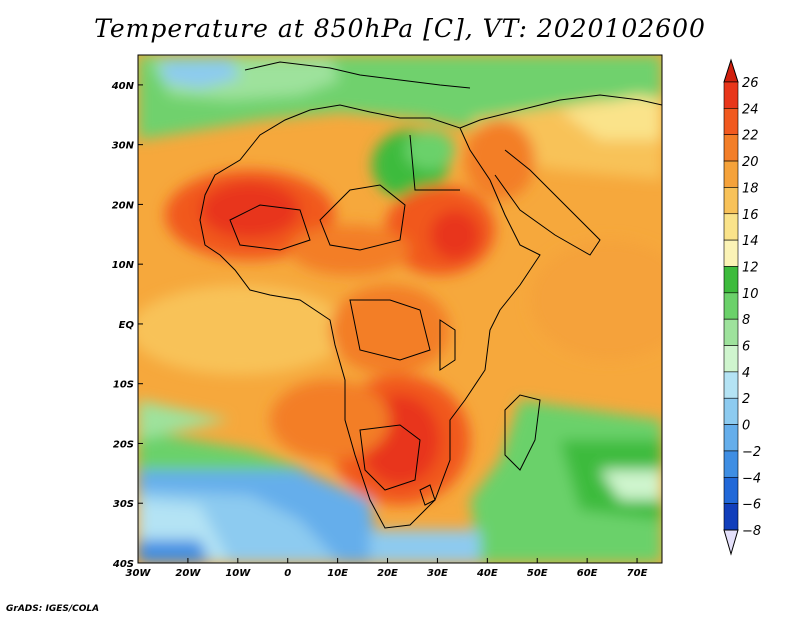 This screenshot has width=800, height=618. I want to click on x-tick-label: 10W, so click(238, 573).